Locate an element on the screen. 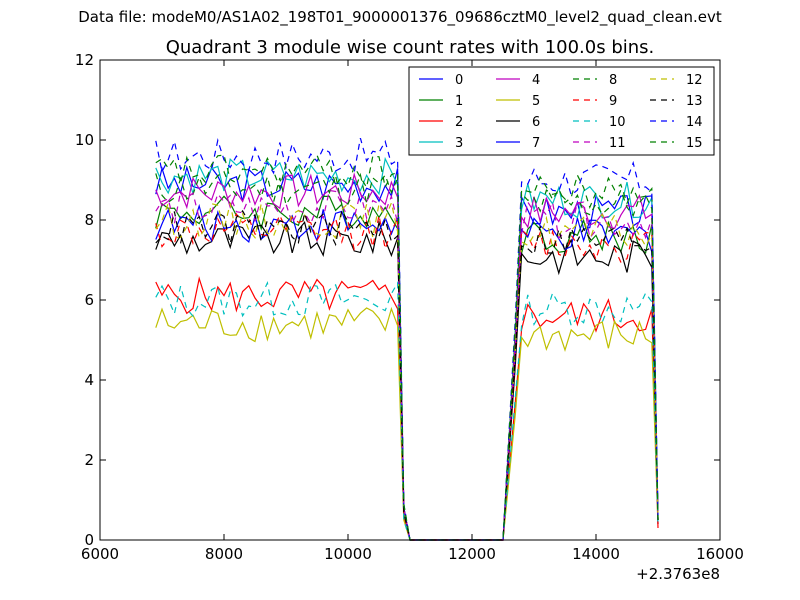  legend-label-8: 8 is located at coordinates (613, 80).